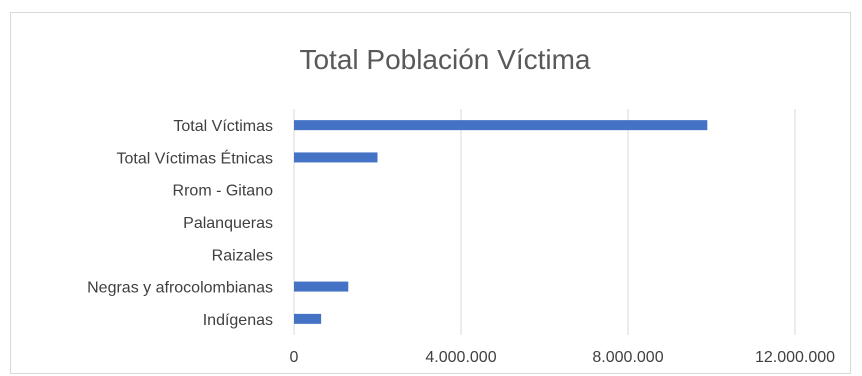 Image resolution: width=862 pixels, height=376 pixels. What do you see at coordinates (242, 255) in the screenshot?
I see `category-label: Raizales` at bounding box center [242, 255].